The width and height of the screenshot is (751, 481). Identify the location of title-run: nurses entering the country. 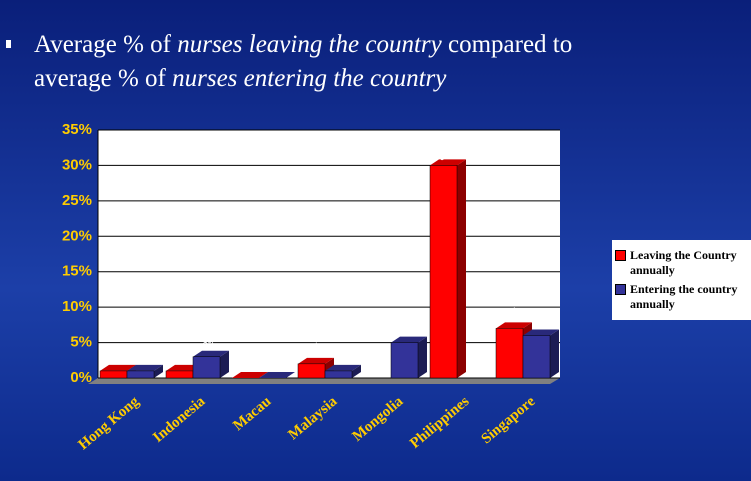
(309, 78).